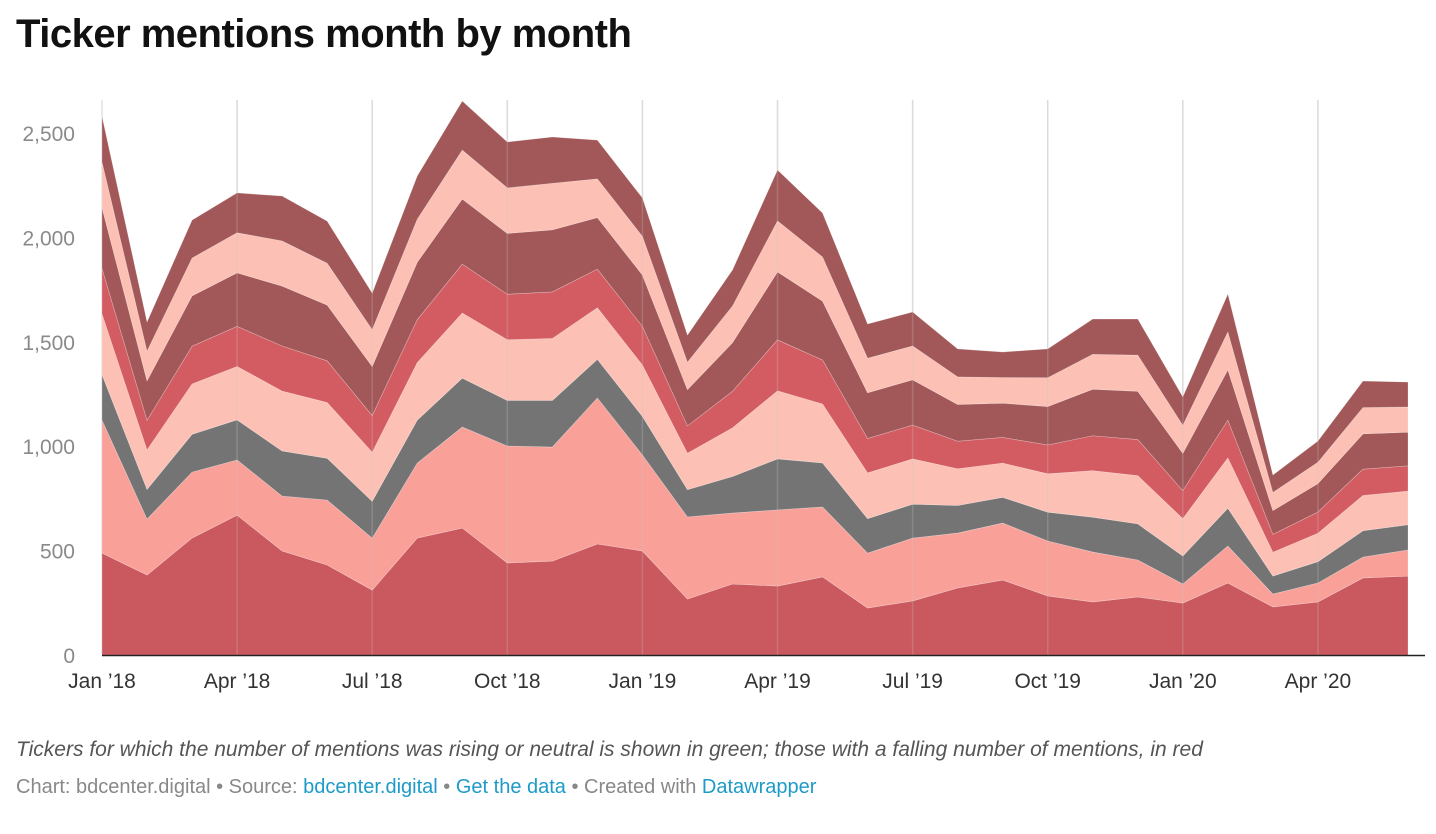  What do you see at coordinates (48, 238) in the screenshot?
I see `y-tick-label: 2,000` at bounding box center [48, 238].